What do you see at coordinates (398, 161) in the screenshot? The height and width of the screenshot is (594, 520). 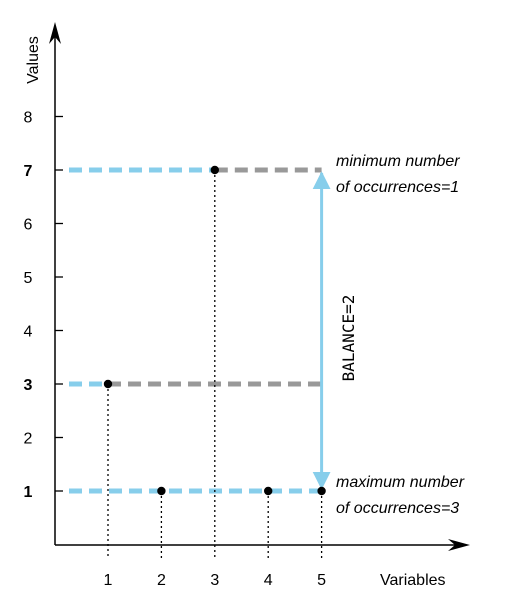 I see `minimum-note-line1: minimum number` at bounding box center [398, 161].